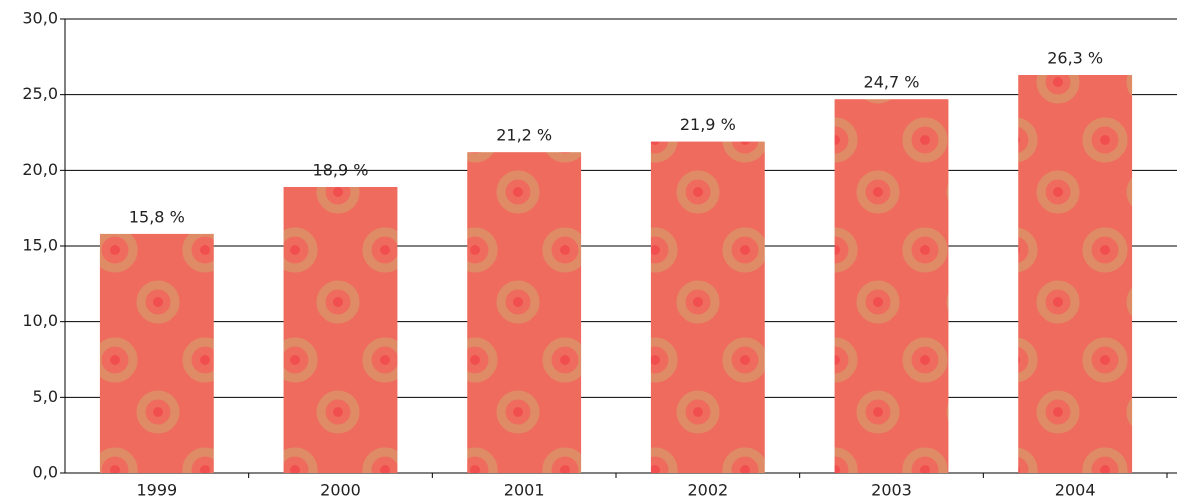 The image size is (1177, 501). I want to click on value-label: 18,9 %, so click(341, 169).